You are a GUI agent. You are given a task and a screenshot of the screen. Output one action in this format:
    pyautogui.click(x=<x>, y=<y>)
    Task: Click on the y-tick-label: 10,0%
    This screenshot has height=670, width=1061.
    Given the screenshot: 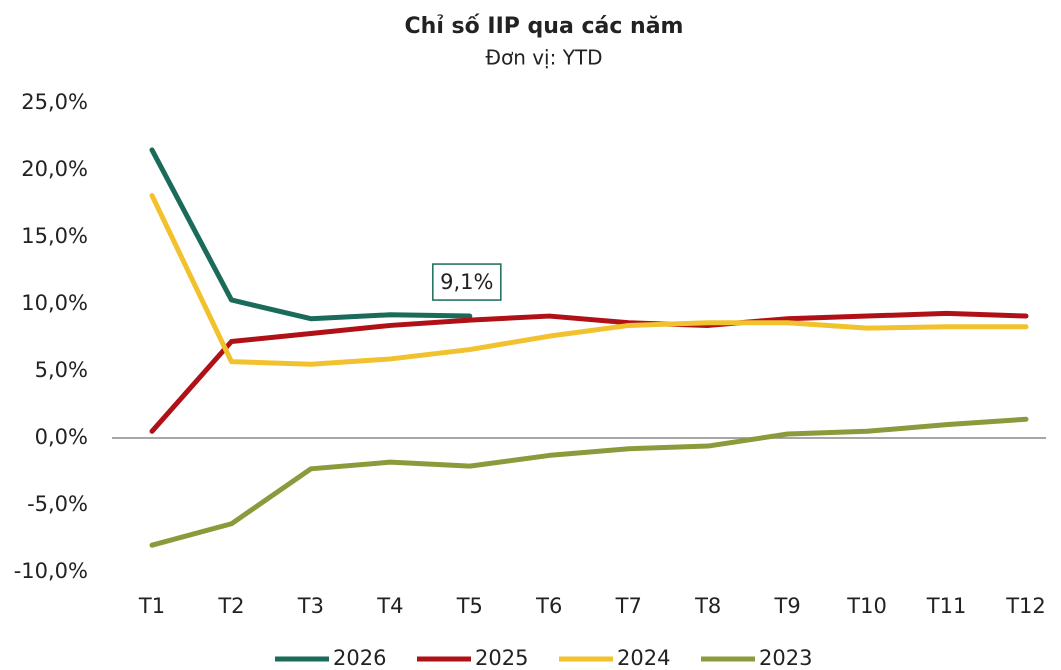 What is the action you would take?
    pyautogui.click(x=54, y=303)
    